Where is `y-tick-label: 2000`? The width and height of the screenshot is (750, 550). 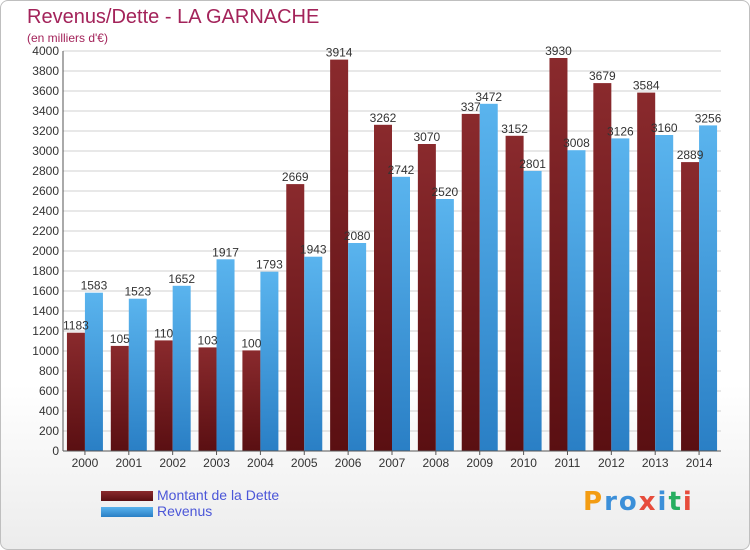
y-tick-label: 2000 is located at coordinates (45, 251).